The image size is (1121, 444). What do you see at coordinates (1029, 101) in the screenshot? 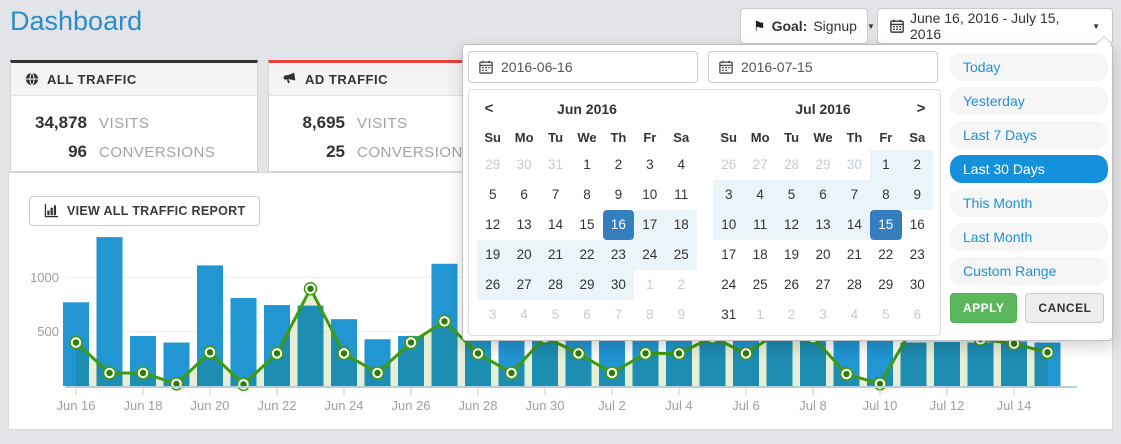
I see `range-option-yesterday: Yesterday` at bounding box center [1029, 101].